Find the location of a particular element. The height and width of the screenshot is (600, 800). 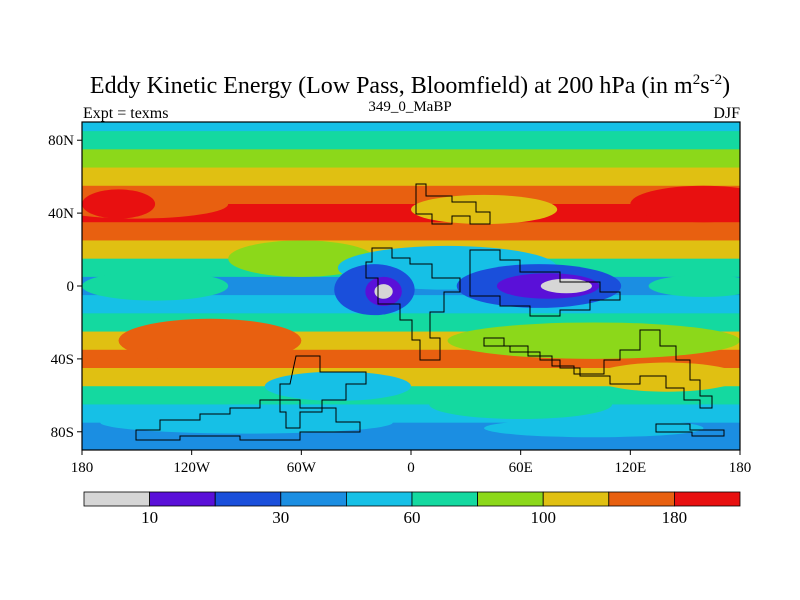

coastline-south-america is located at coordinates (323, 392).